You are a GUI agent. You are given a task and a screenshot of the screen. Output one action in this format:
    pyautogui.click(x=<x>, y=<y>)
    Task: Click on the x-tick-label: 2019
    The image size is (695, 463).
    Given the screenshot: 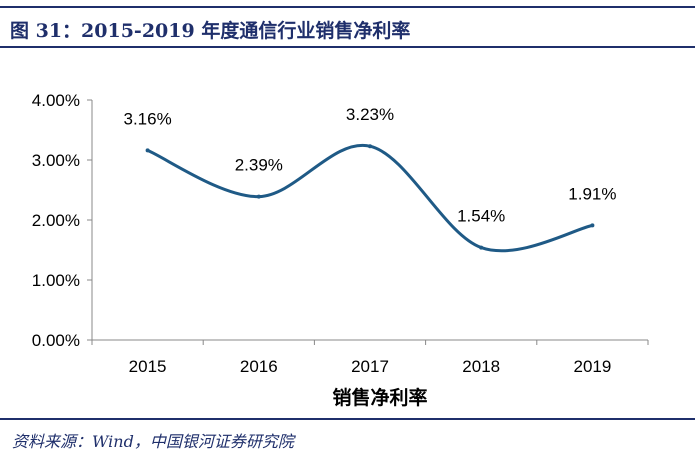 What is the action you would take?
    pyautogui.click(x=592, y=366)
    